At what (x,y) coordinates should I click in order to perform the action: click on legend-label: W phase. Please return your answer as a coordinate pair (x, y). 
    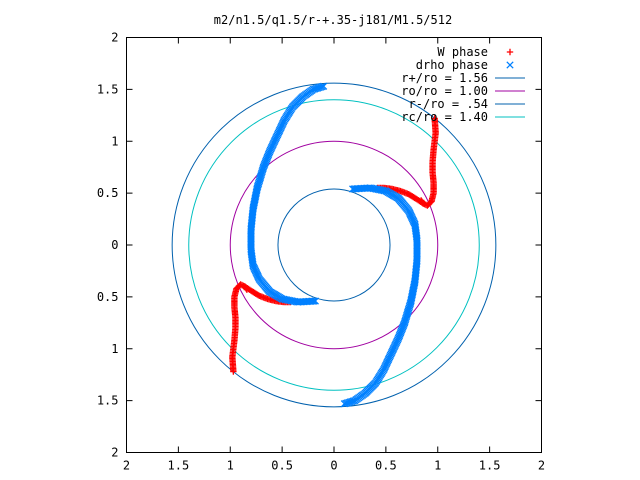
    Looking at the image, I should click on (462, 52).